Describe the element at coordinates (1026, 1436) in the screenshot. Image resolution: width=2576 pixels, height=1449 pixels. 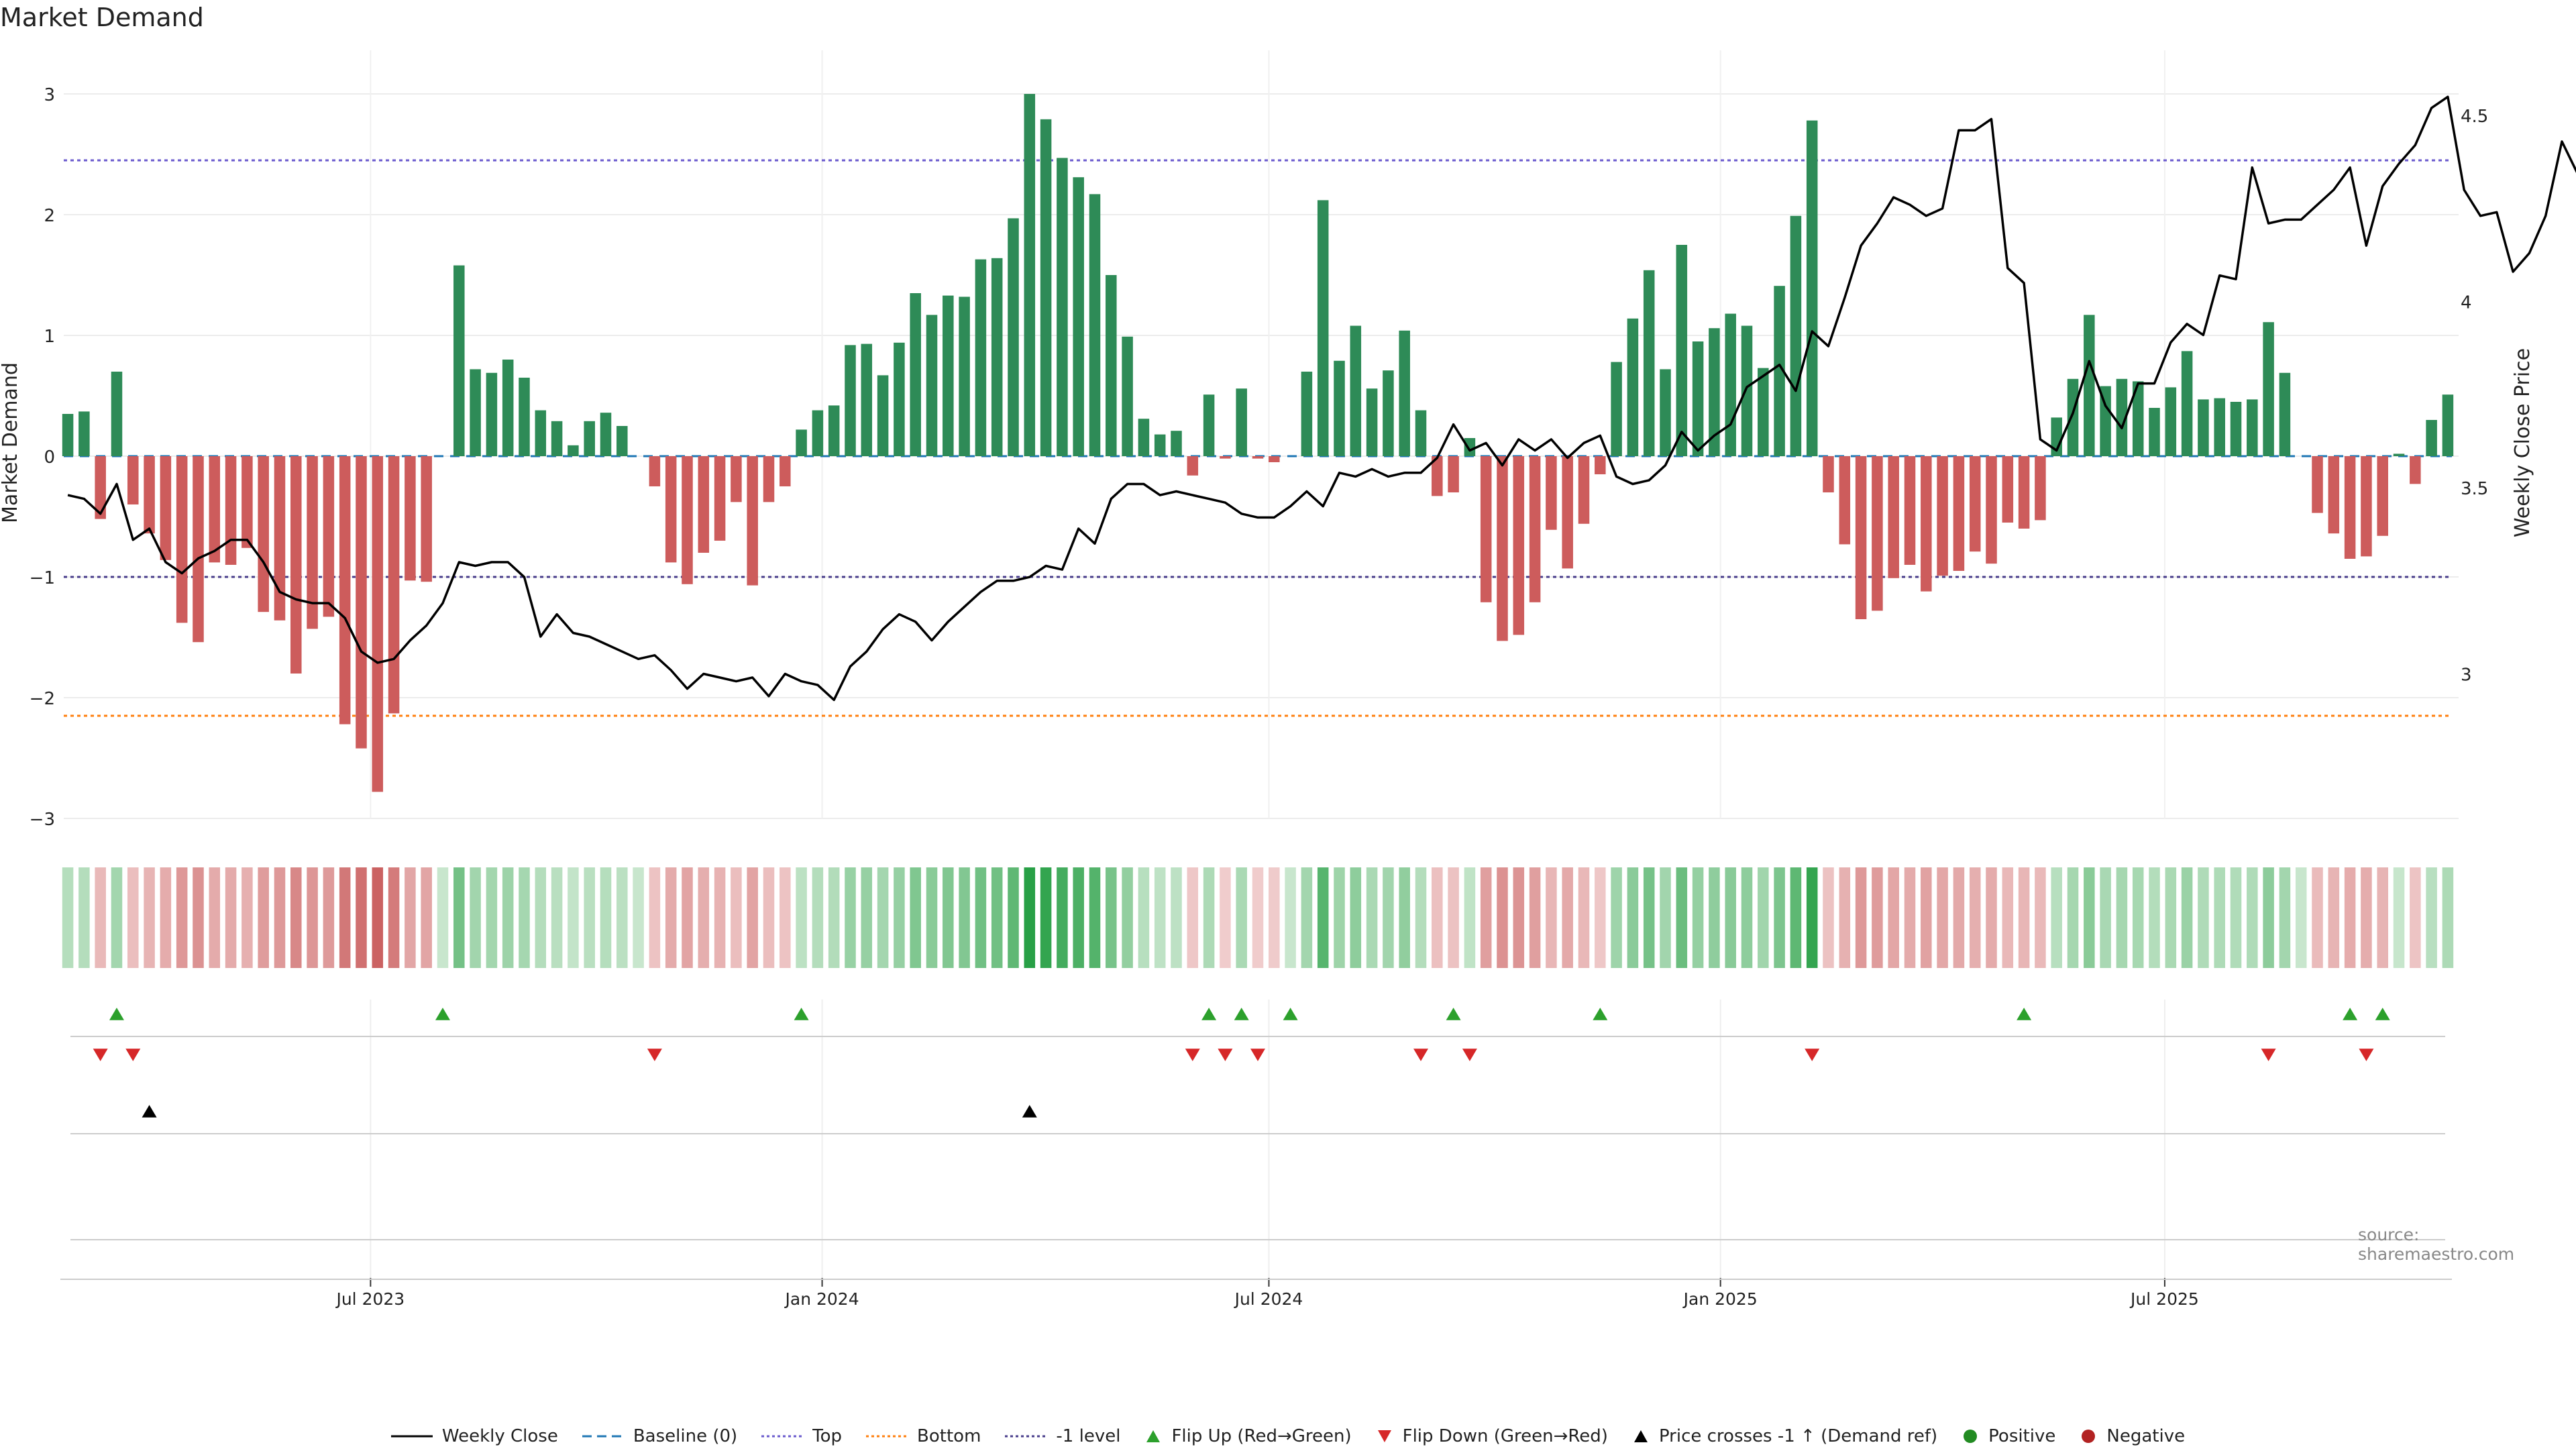
I see `legend-swatch` at that location.